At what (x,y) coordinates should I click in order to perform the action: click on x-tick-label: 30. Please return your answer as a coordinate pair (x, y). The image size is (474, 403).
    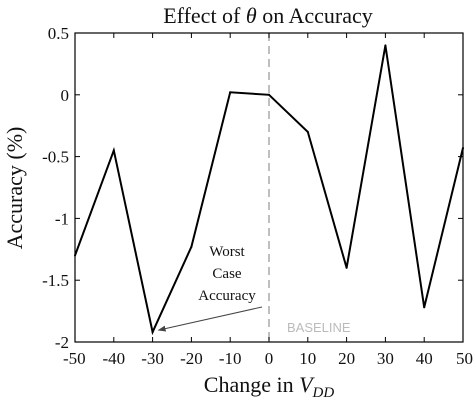
    Looking at the image, I should click on (385, 358).